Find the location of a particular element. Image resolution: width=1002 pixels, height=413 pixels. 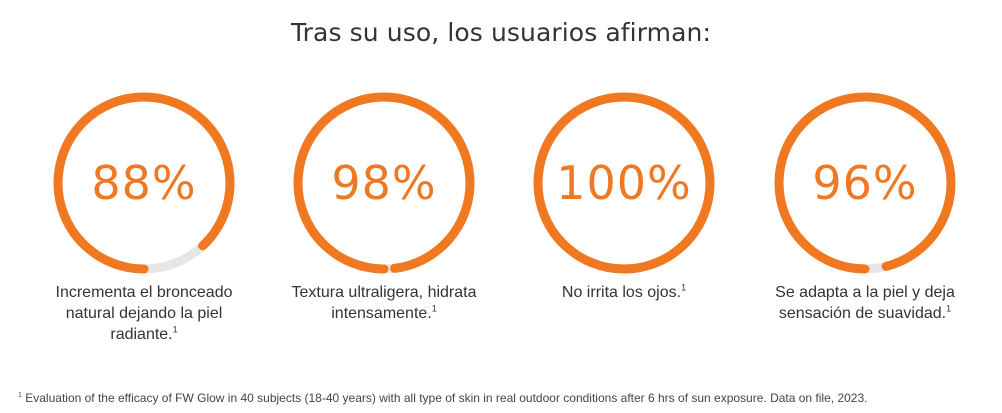

stat-caption: No irrita los ojos.1 is located at coordinates (624, 292).